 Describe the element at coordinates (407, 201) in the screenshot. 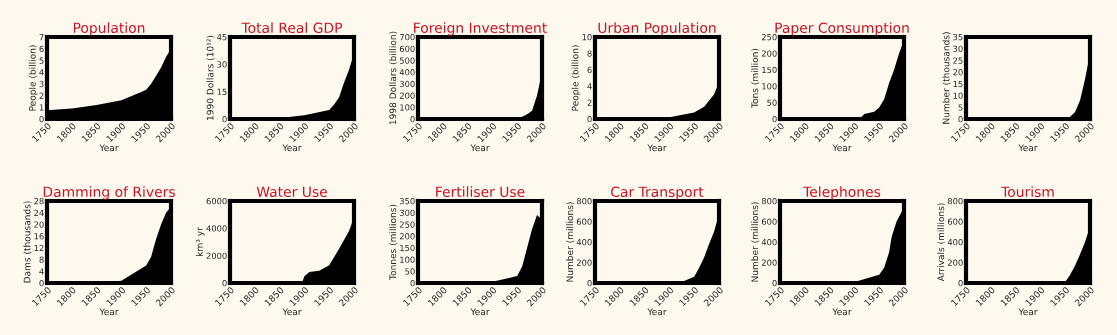

I see `y-tick-label: 350` at that location.